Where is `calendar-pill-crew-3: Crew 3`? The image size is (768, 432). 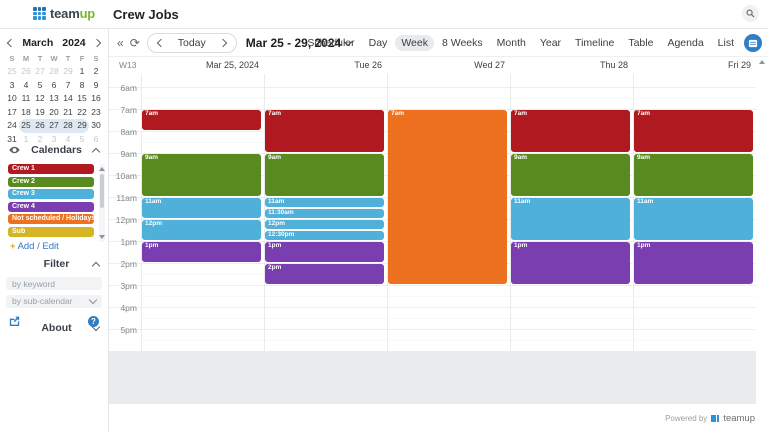
calendar-pill-crew-3: Crew 3 is located at coordinates (51, 194).